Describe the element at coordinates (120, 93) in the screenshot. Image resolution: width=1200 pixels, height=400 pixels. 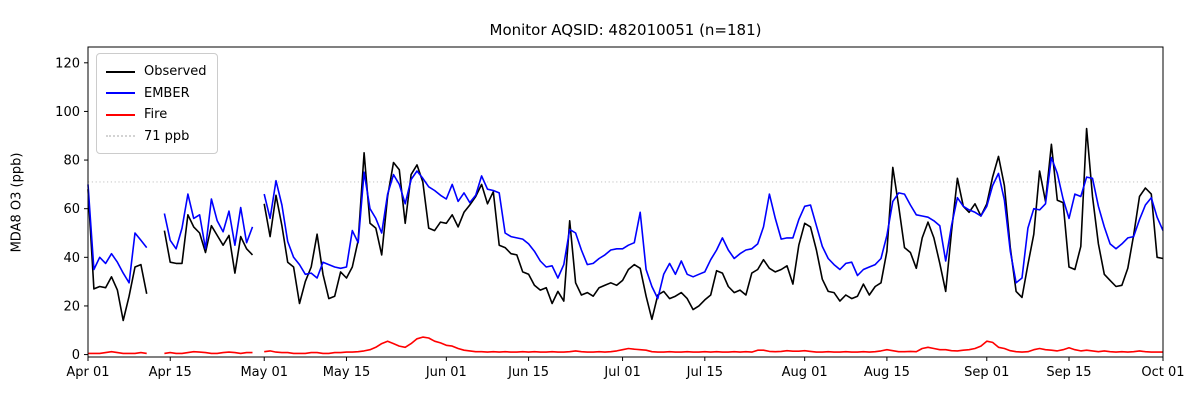
I see `ember-line-swatch` at that location.